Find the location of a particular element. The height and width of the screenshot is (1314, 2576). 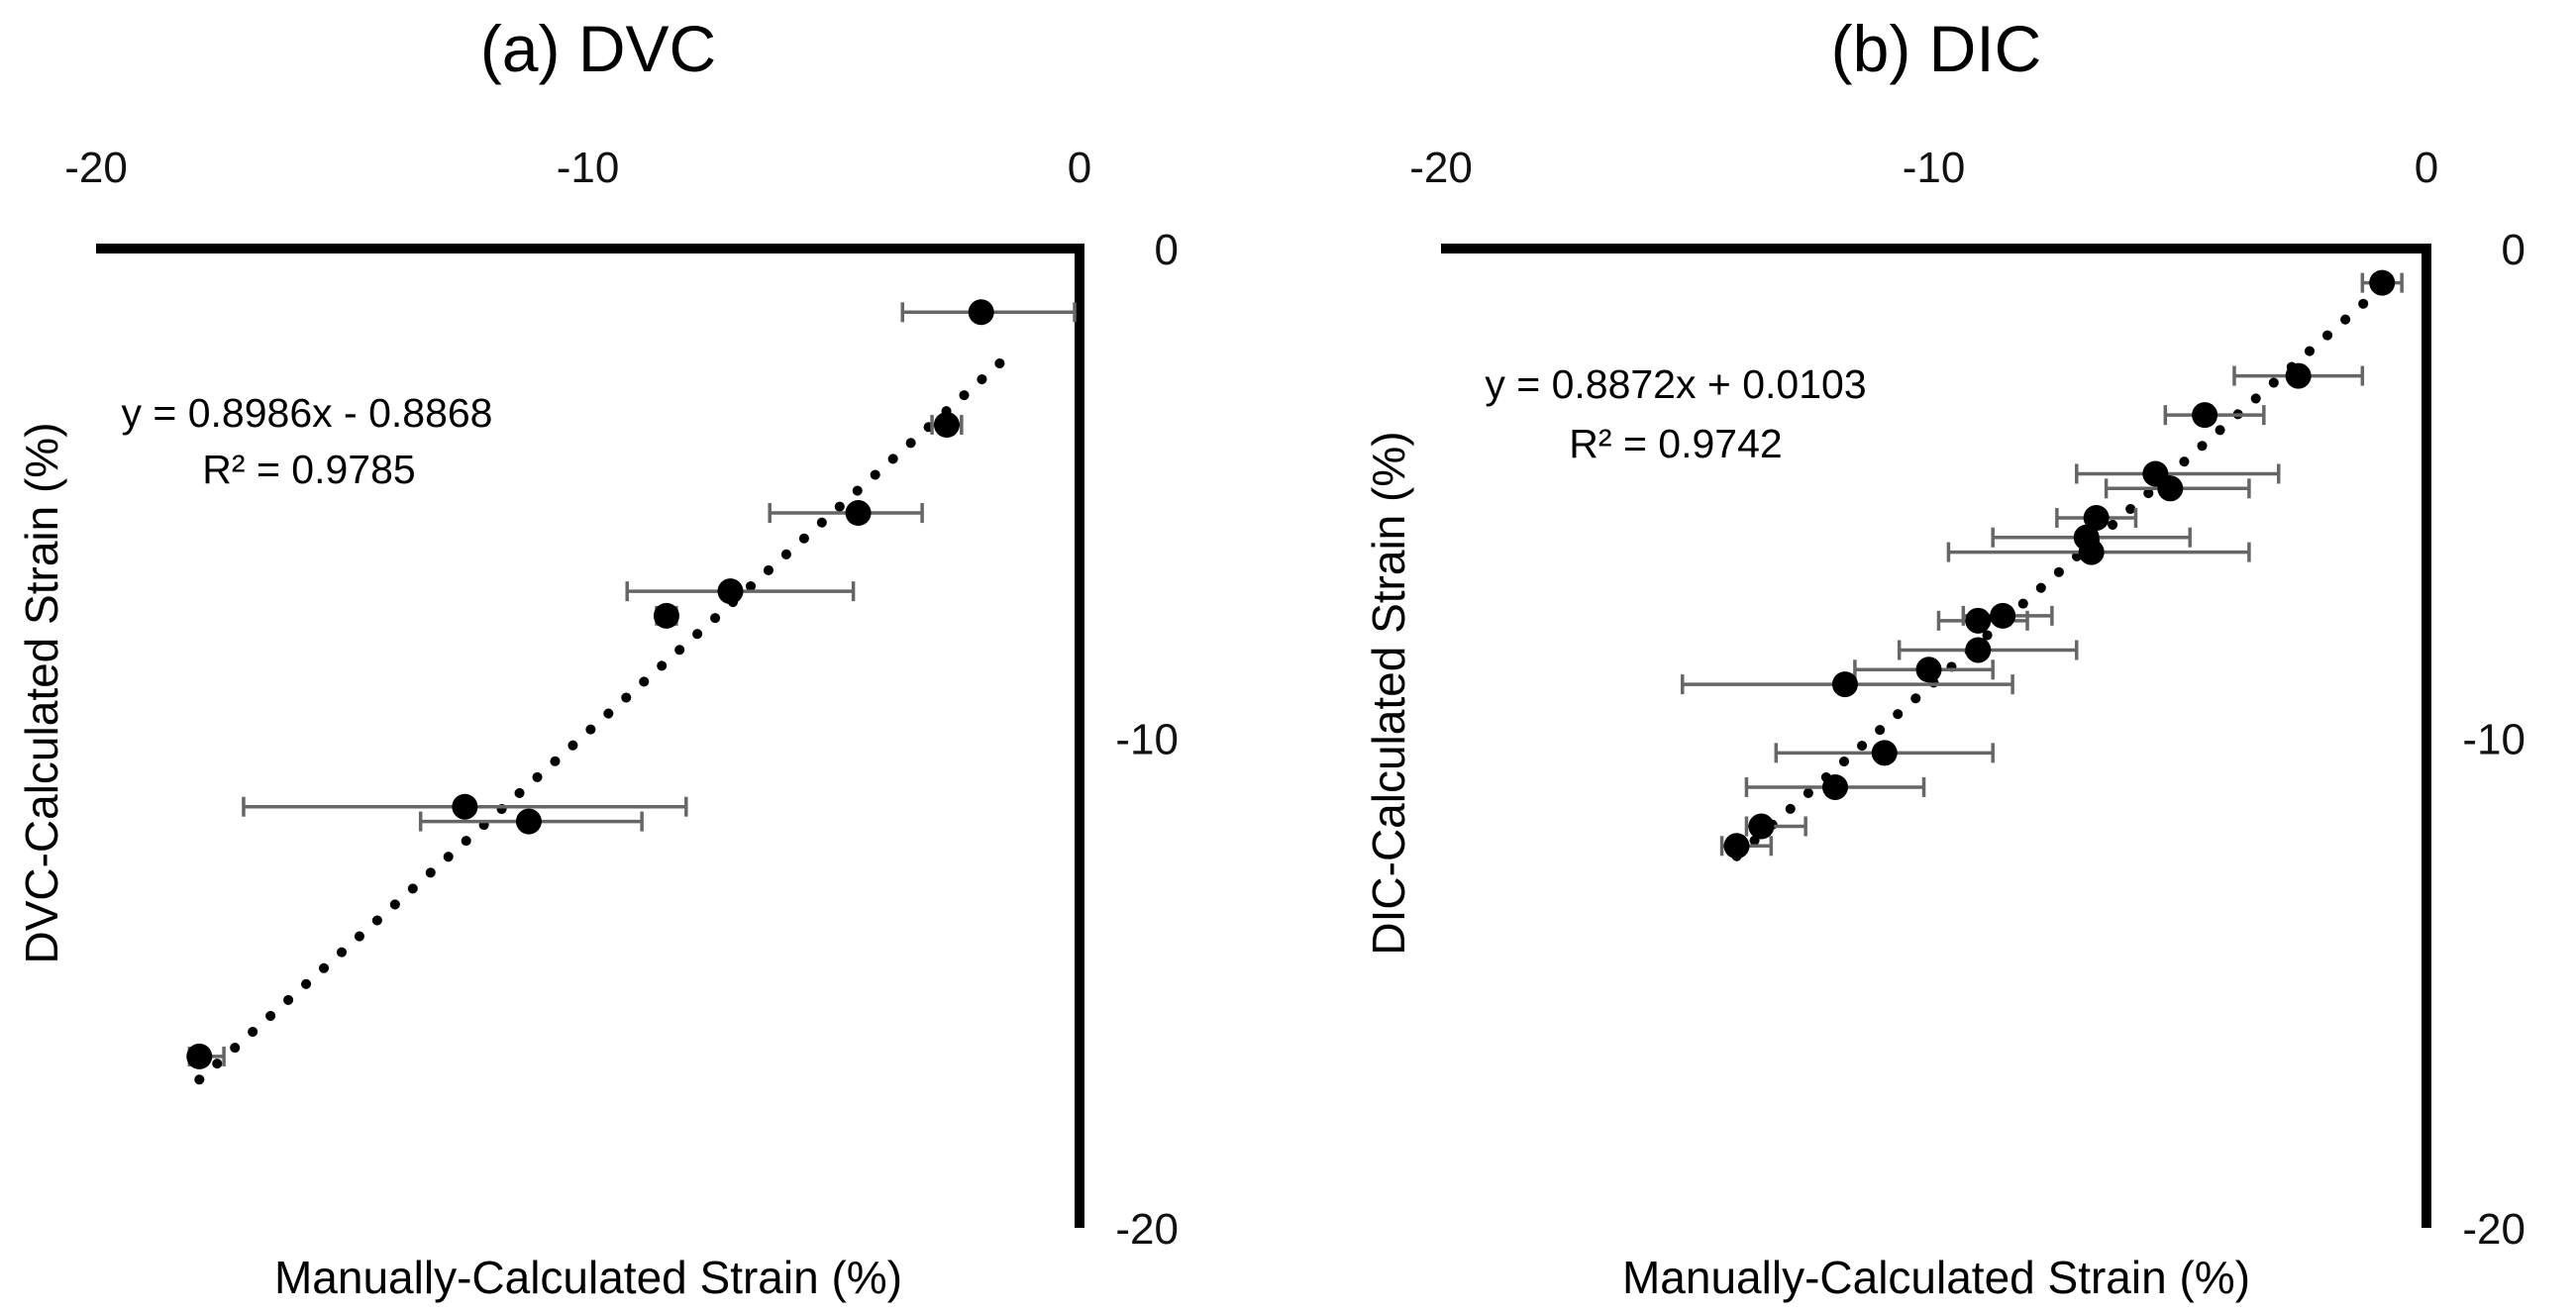

trendline is located at coordinates (2052, 578).